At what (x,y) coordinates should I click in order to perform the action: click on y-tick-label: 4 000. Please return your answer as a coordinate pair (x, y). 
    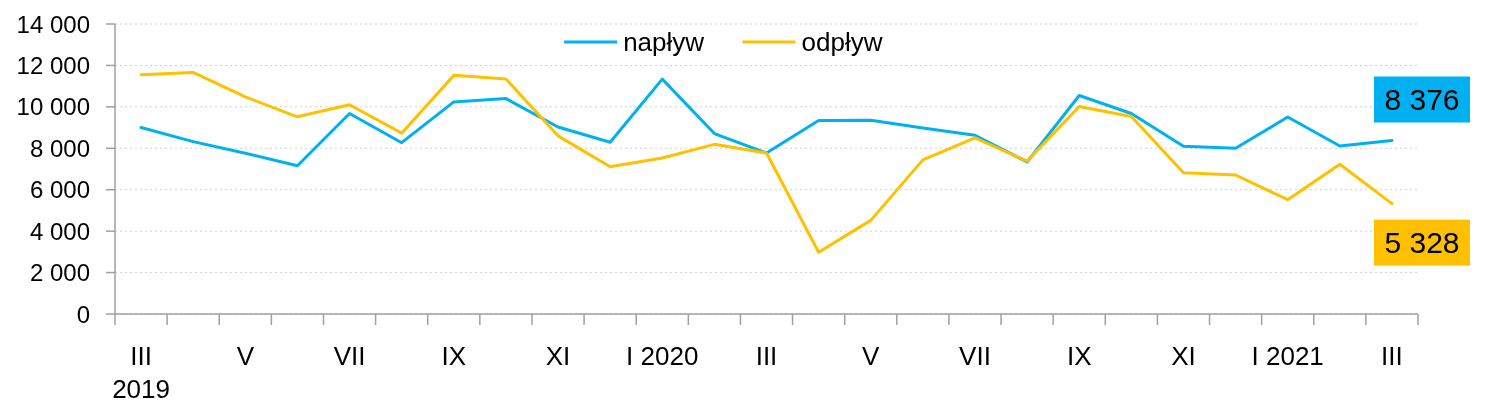
    Looking at the image, I should click on (59, 231).